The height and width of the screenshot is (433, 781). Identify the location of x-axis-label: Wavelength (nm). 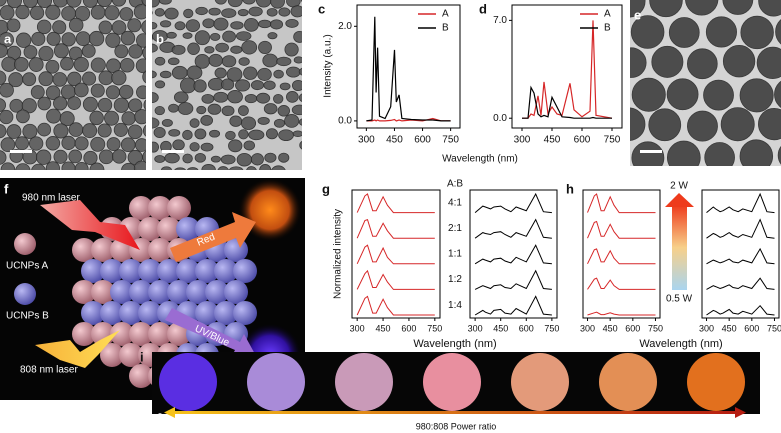
(480, 159).